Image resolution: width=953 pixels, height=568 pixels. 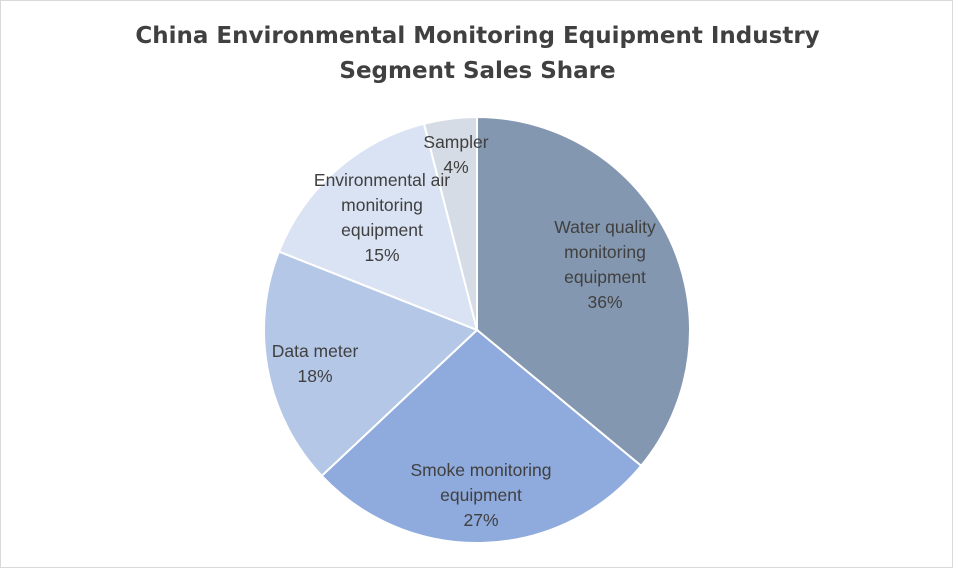 I want to click on slice-label-5: Sampler 4%, so click(x=455, y=154).